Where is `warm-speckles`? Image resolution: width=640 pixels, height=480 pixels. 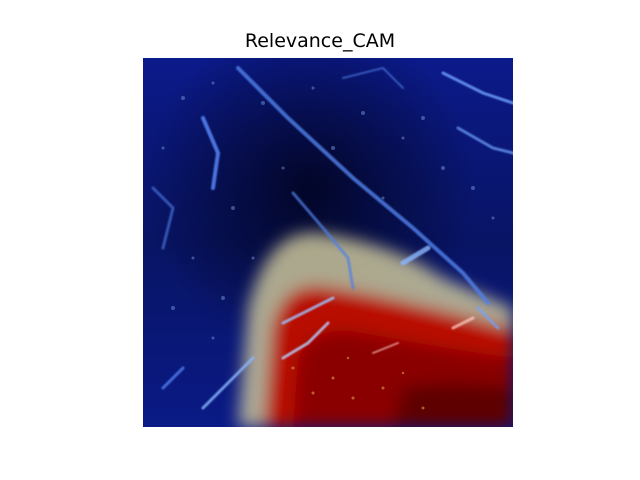
warm-speckles is located at coordinates (358, 383).